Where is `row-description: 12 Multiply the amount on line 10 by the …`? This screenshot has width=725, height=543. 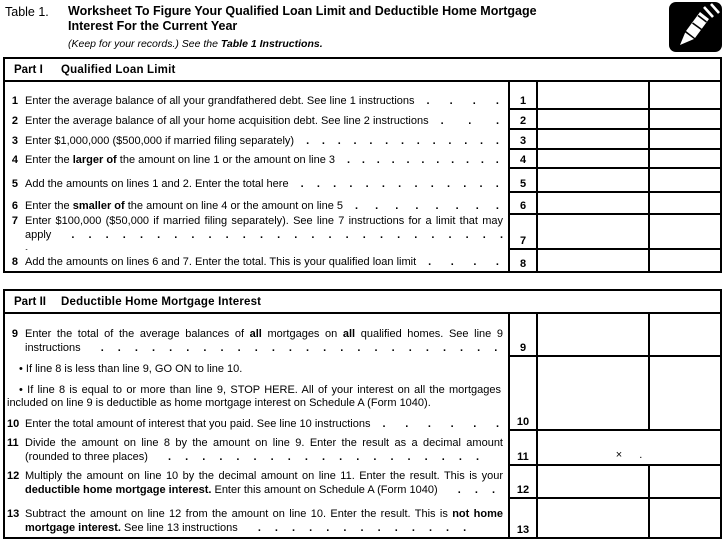
row-description: 12 Multiply the amount on line 10 by the … is located at coordinates (257, 482).